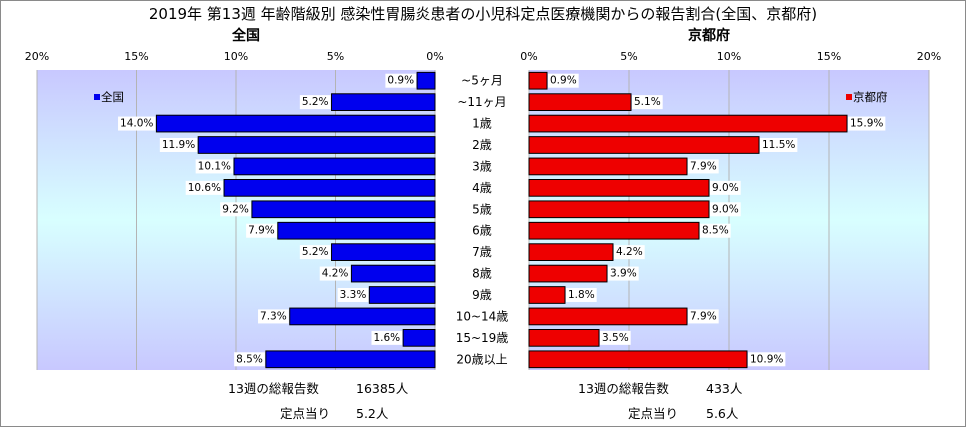  Describe the element at coordinates (261, 231) in the screenshot. I see `national-value-label: 7.9%` at that location.